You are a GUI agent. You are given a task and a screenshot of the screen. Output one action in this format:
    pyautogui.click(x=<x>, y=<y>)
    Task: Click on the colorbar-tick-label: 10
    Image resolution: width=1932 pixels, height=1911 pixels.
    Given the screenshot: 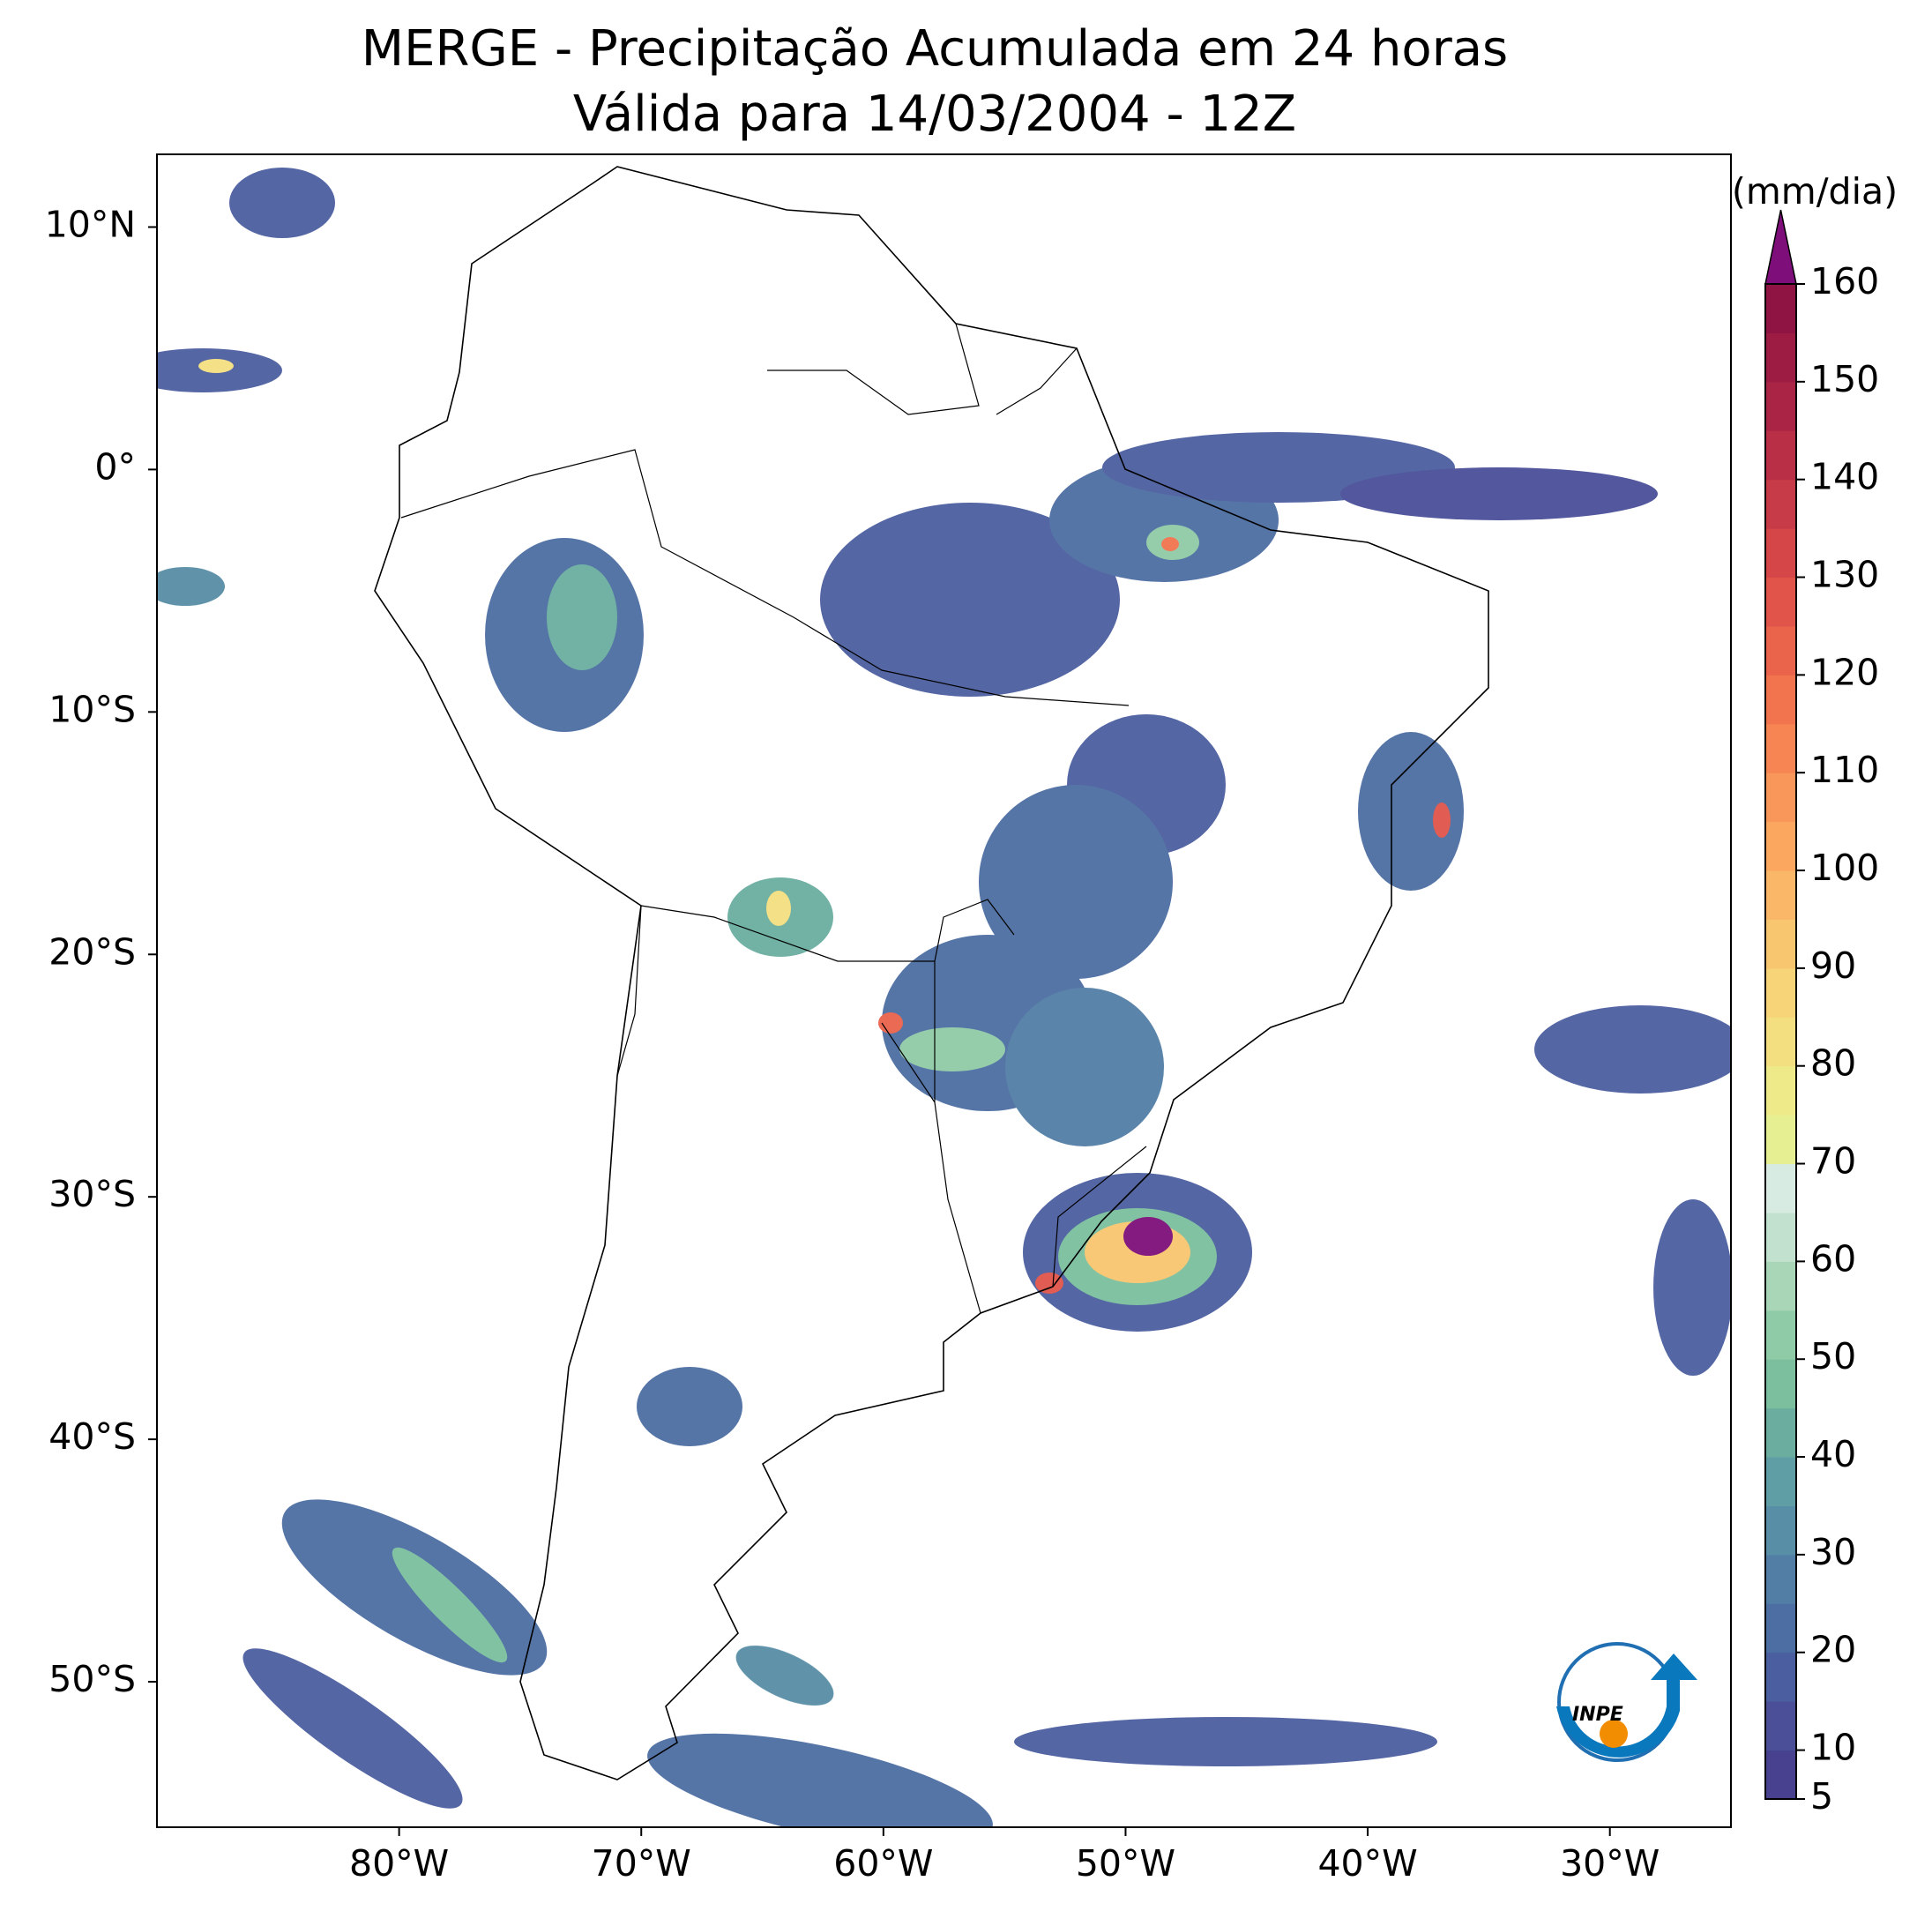 What is the action you would take?
    pyautogui.click(x=1833, y=1748)
    